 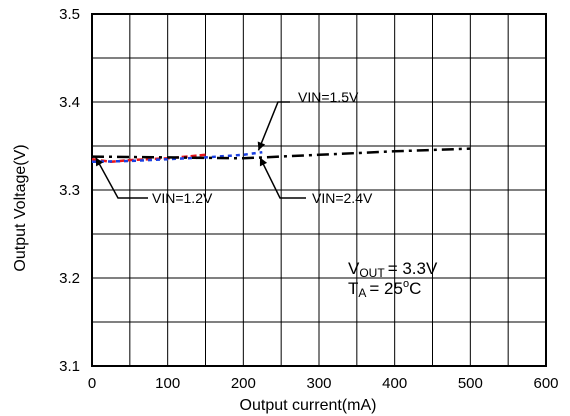 I want to click on series-layer, so click(x=281, y=155).